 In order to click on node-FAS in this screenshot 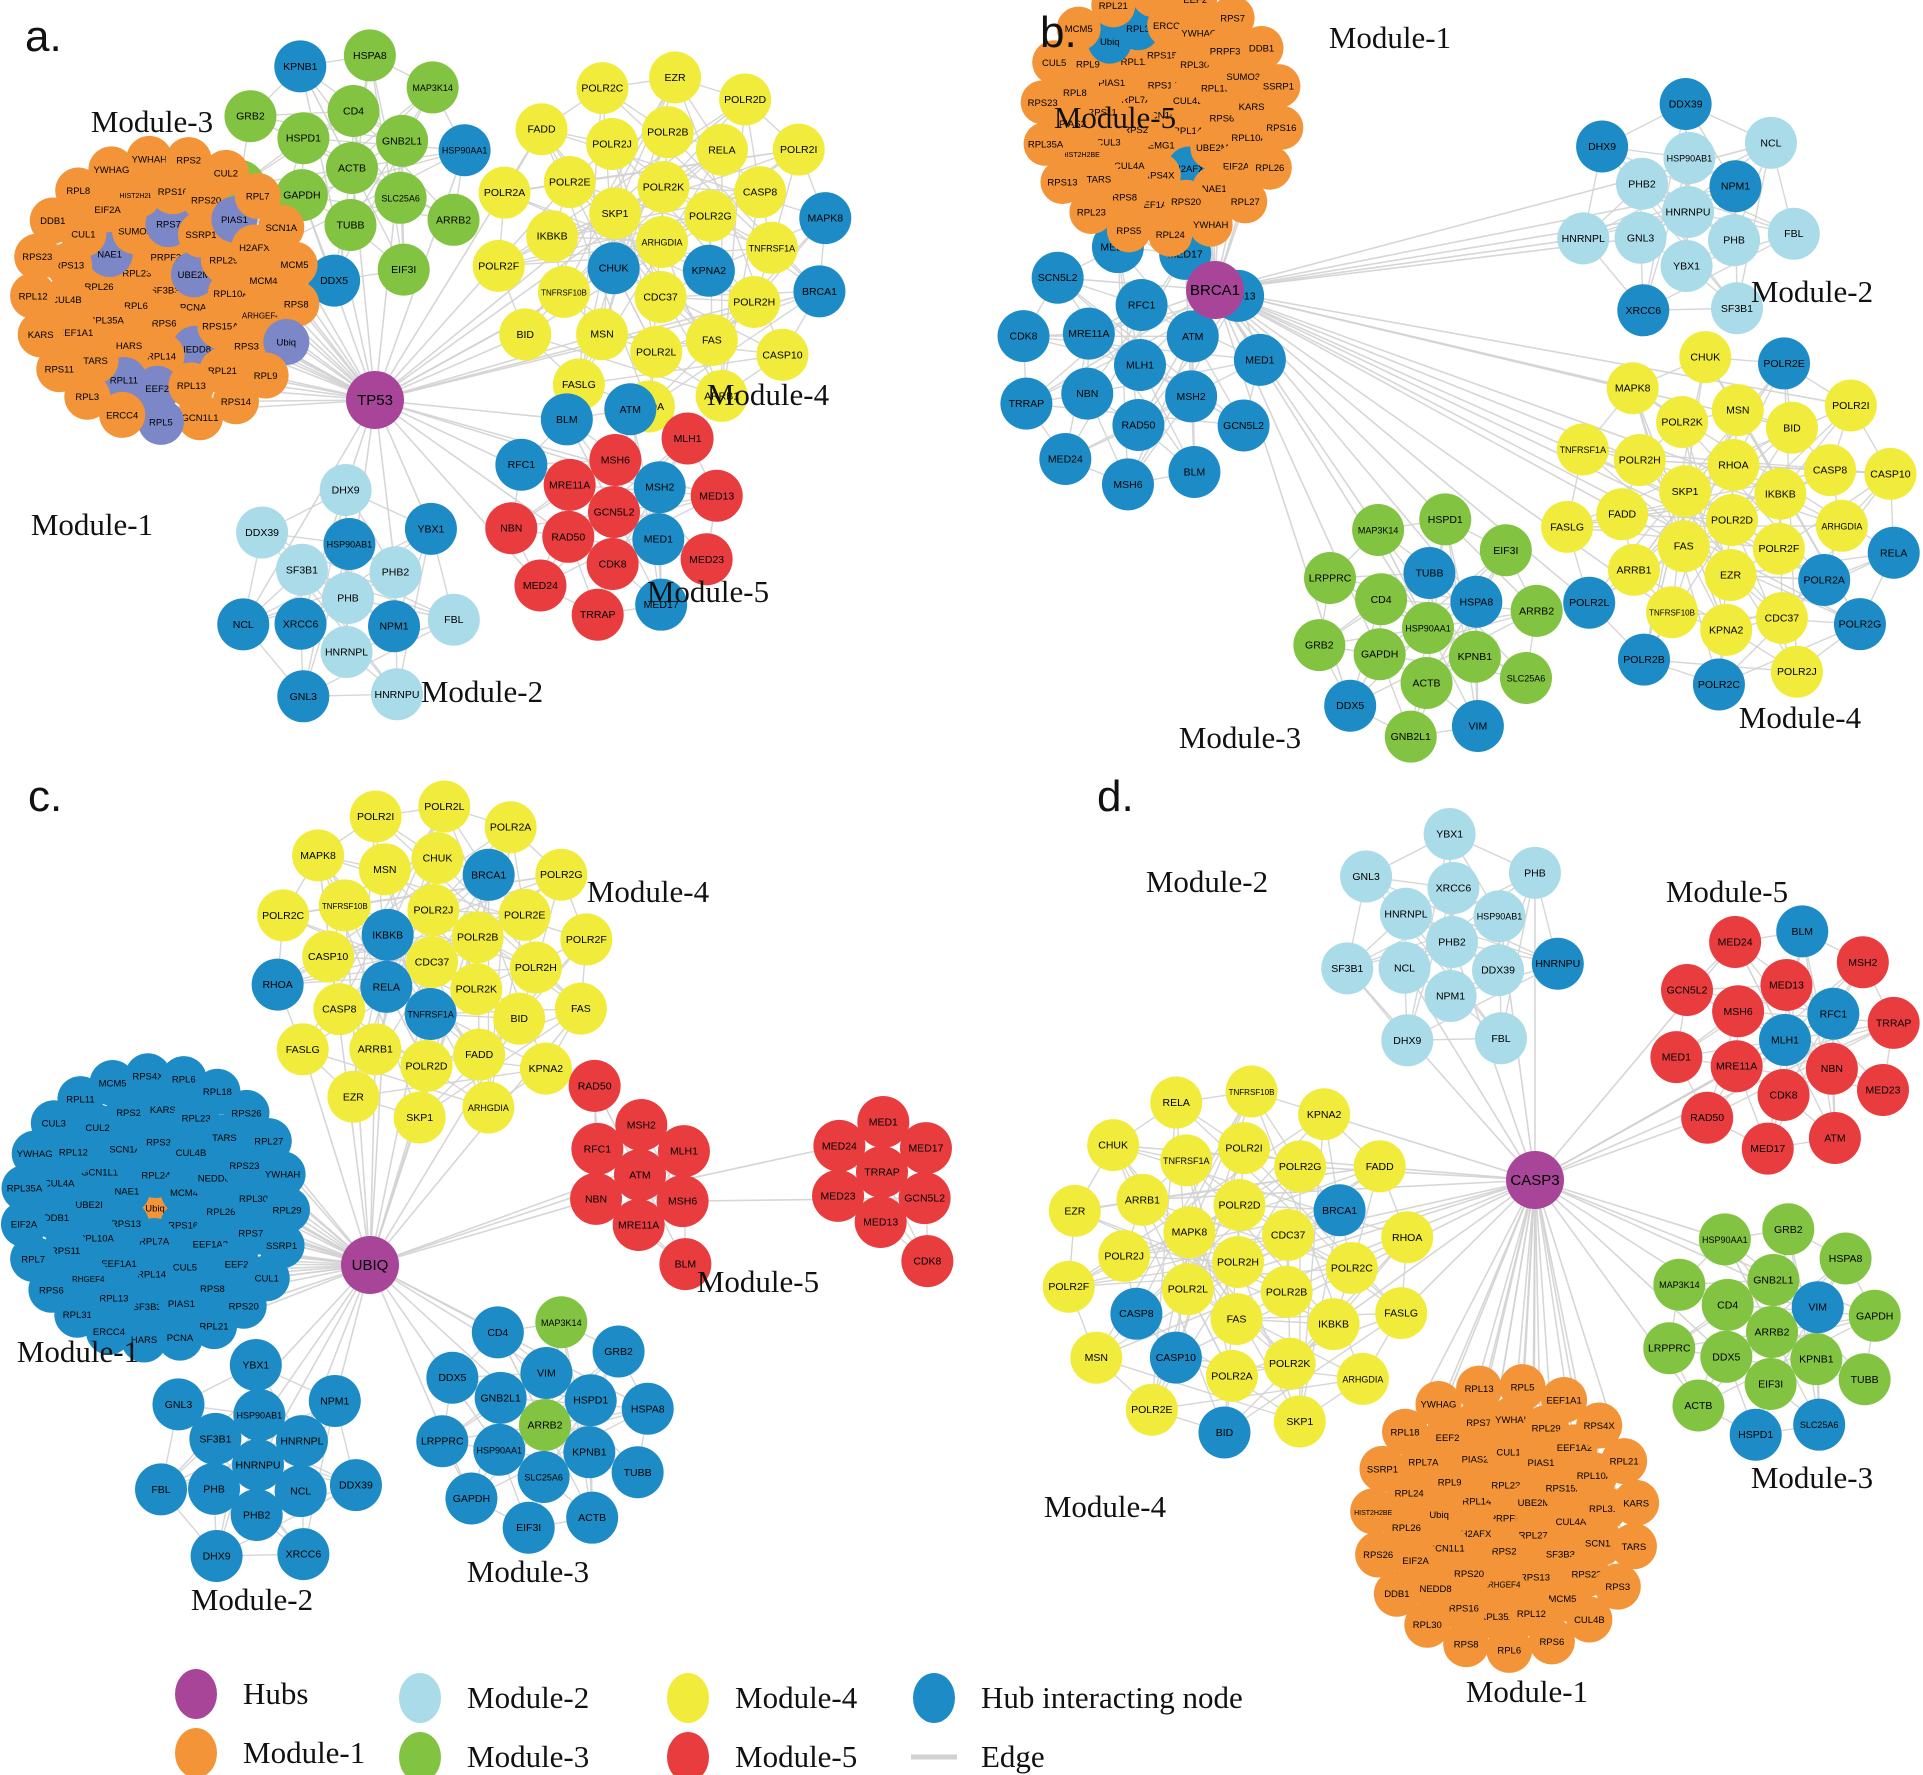, I will do `click(711, 340)`.